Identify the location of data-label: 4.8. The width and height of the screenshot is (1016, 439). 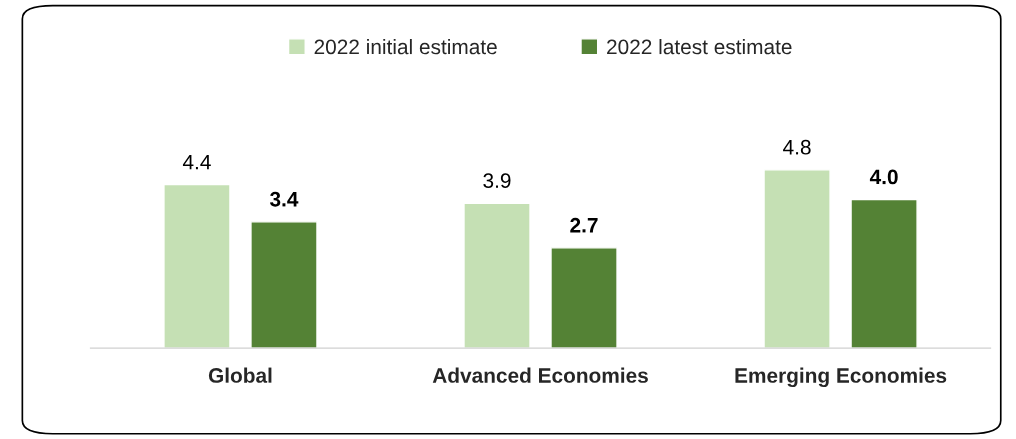
(797, 147).